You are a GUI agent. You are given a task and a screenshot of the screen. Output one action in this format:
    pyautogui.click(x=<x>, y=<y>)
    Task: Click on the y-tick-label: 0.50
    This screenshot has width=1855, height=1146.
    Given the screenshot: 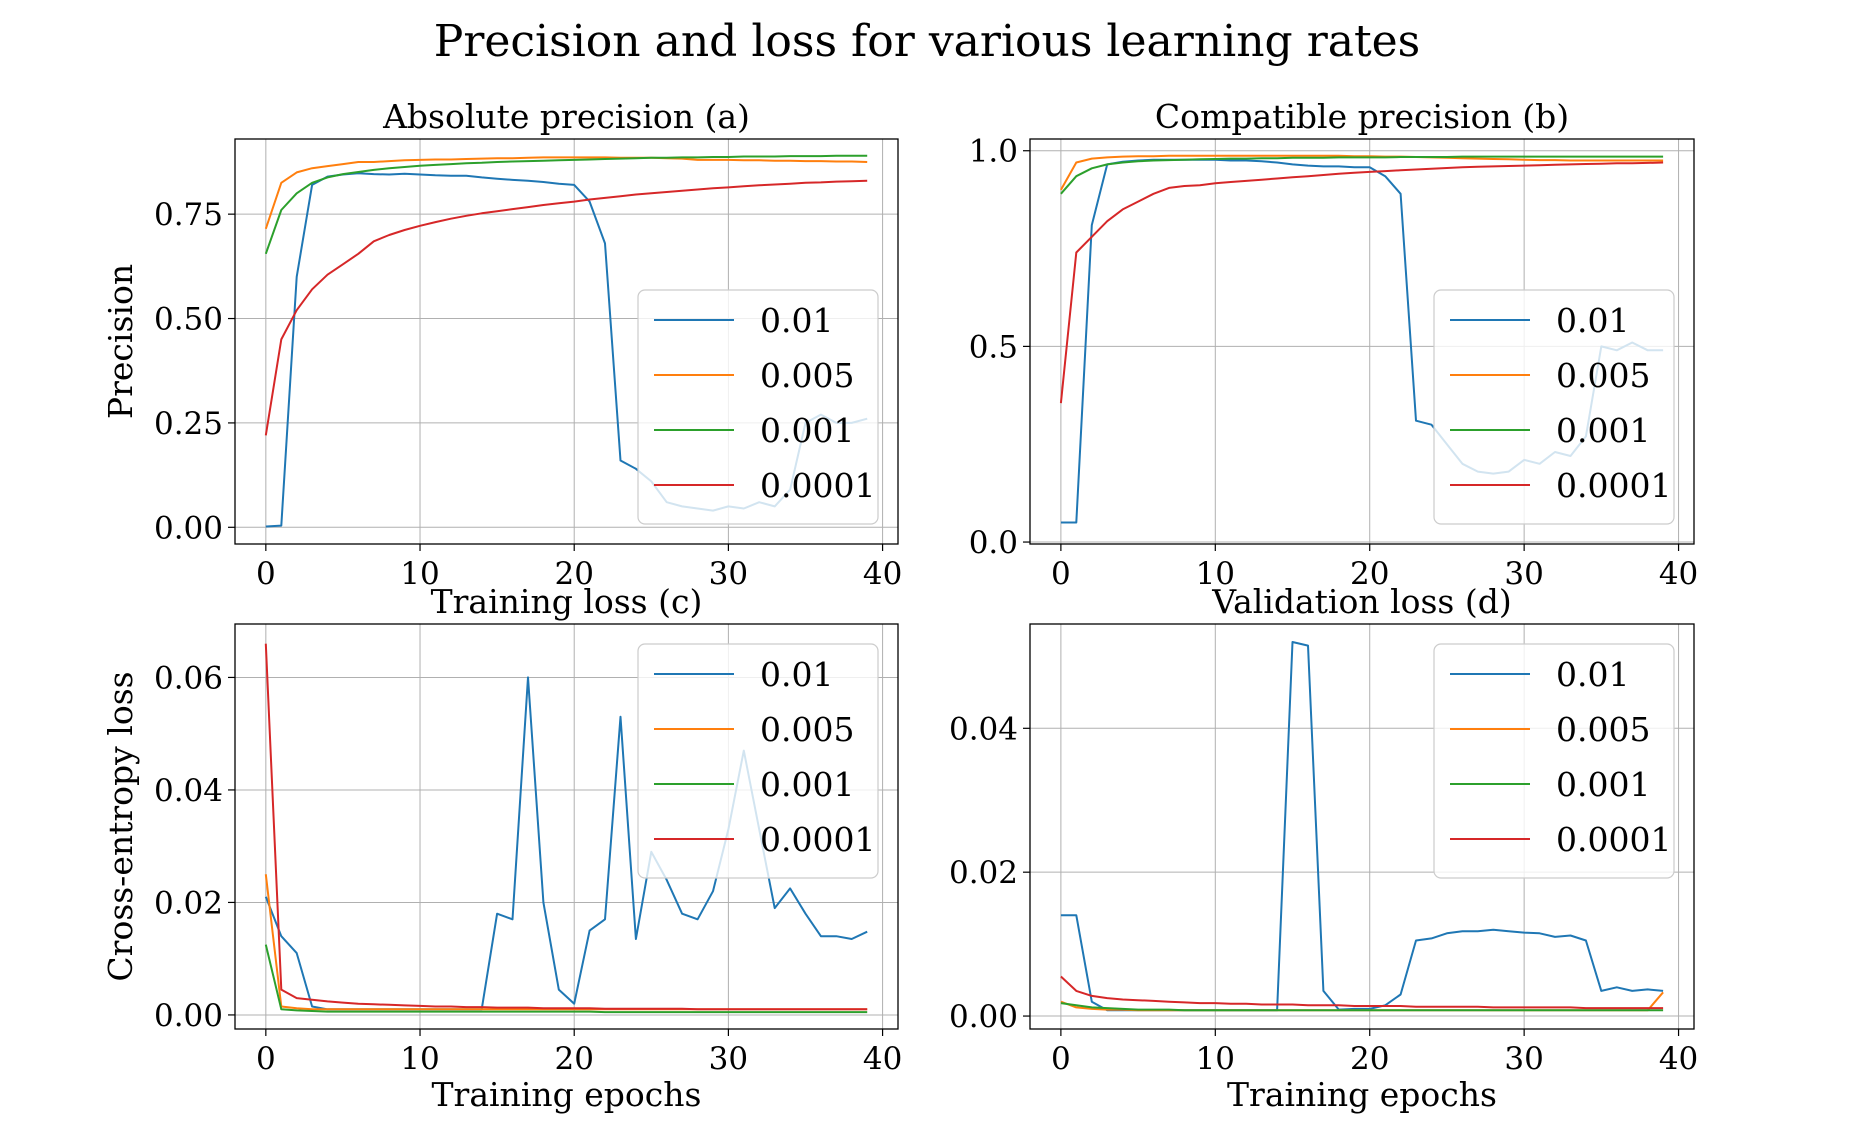 What is the action you would take?
    pyautogui.click(x=188, y=320)
    